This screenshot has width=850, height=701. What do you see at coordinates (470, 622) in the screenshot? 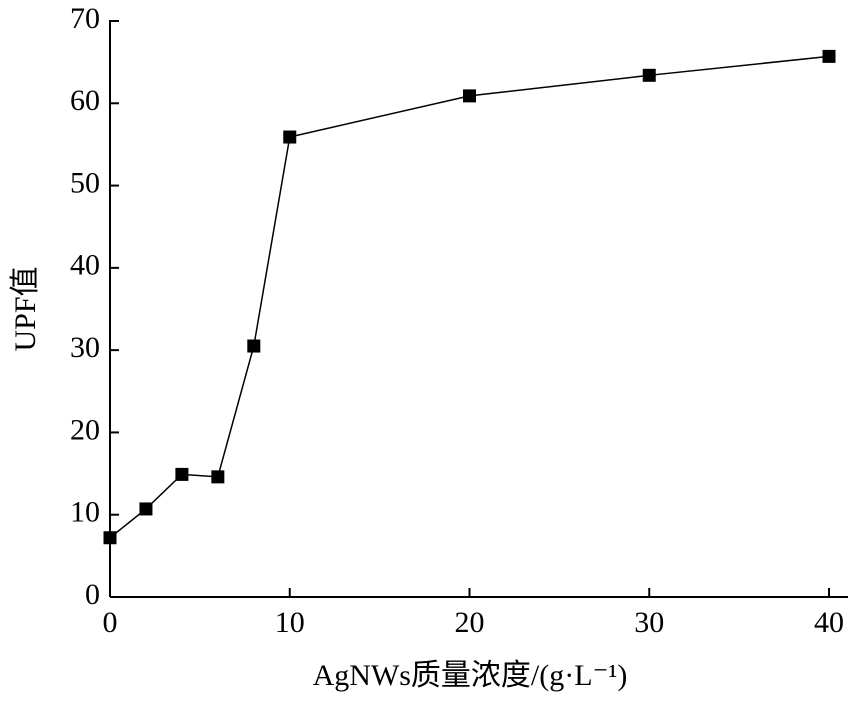
I see `x-tick-label: 20` at bounding box center [470, 622].